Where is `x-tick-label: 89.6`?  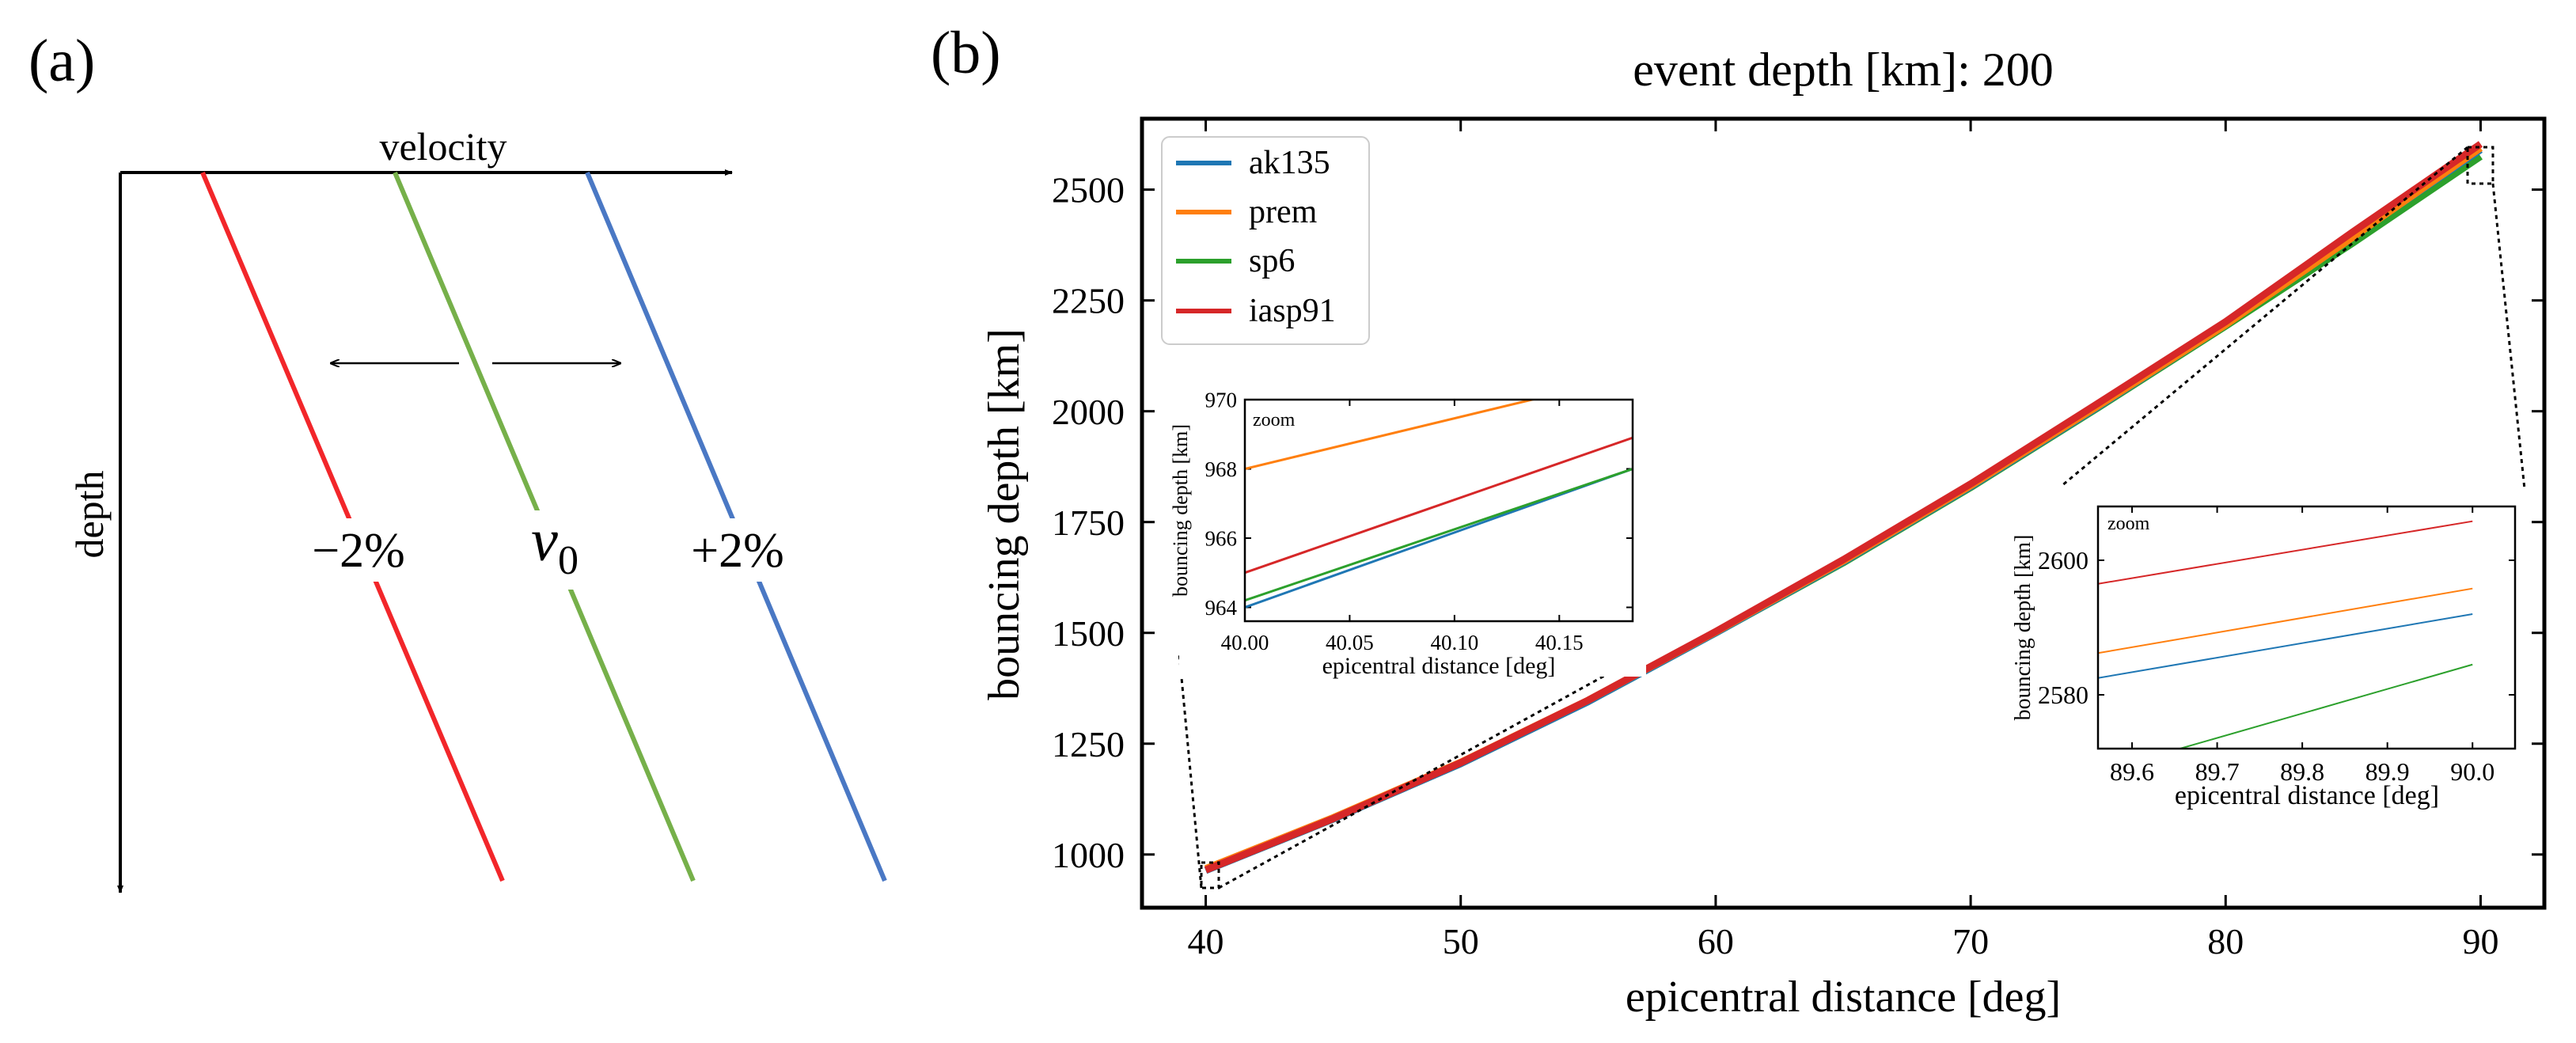
x-tick-label: 89.6 is located at coordinates (2132, 771).